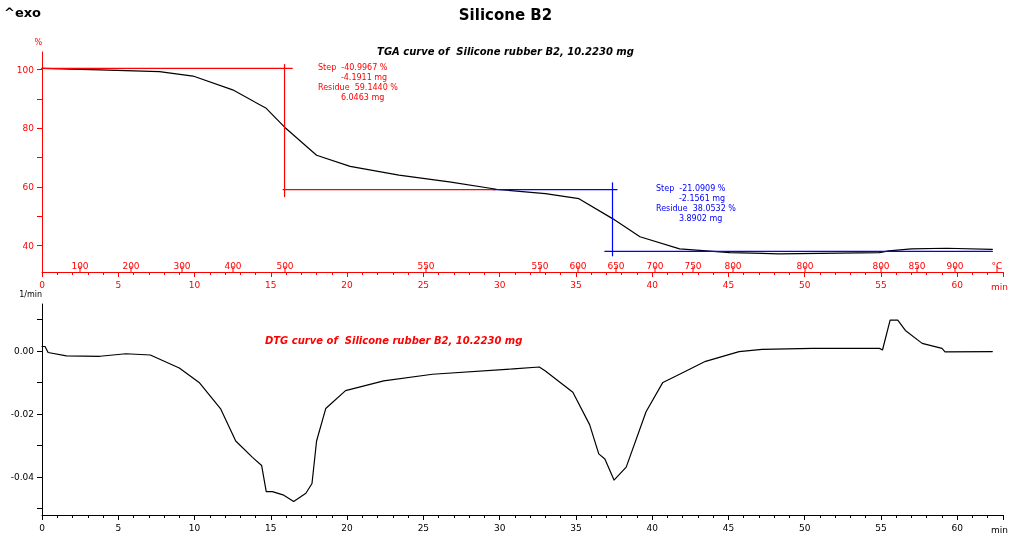 The image size is (1011, 556). What do you see at coordinates (285, 265) in the screenshot?
I see `annotation: 500` at bounding box center [285, 265].